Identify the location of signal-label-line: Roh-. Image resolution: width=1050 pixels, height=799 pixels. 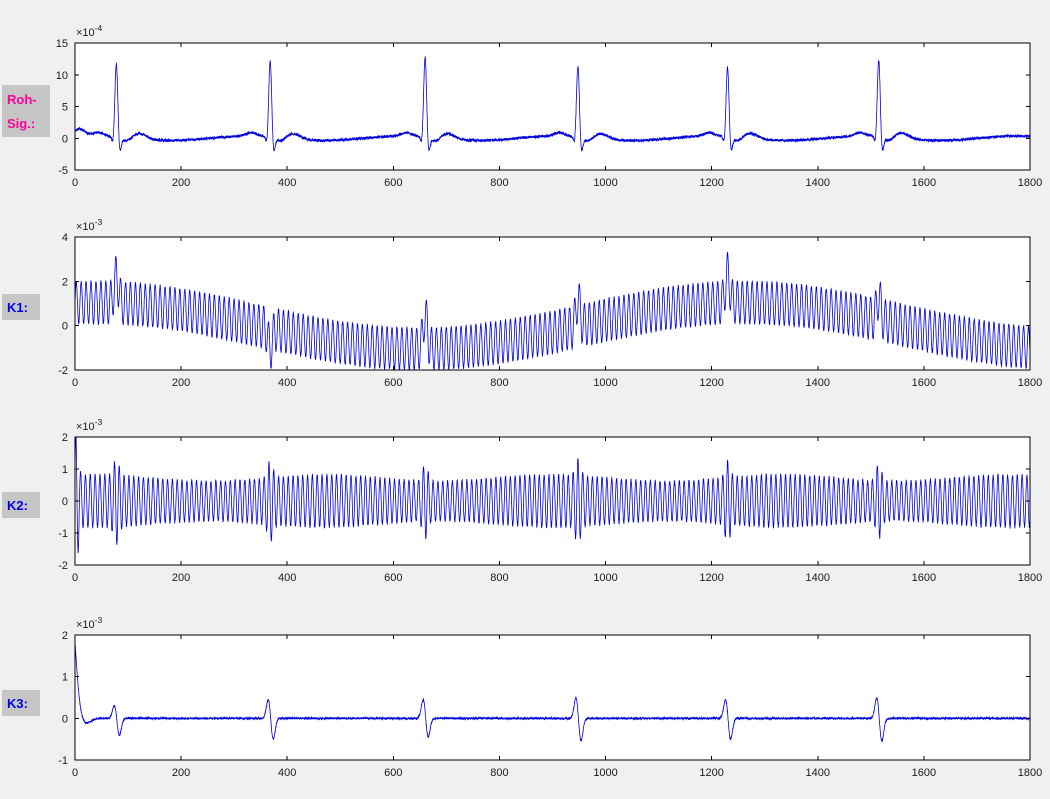
(22, 99).